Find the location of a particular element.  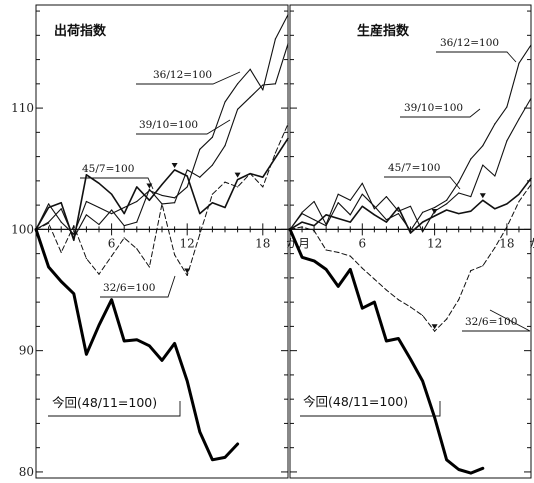

y-tick-label: 90 is located at coordinates (26, 351).